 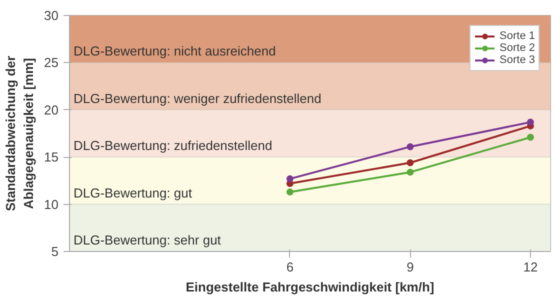 I want to click on y-axis-title: Standardabweichung der Ablagegenauigkeit [mm], so click(x=19, y=134).